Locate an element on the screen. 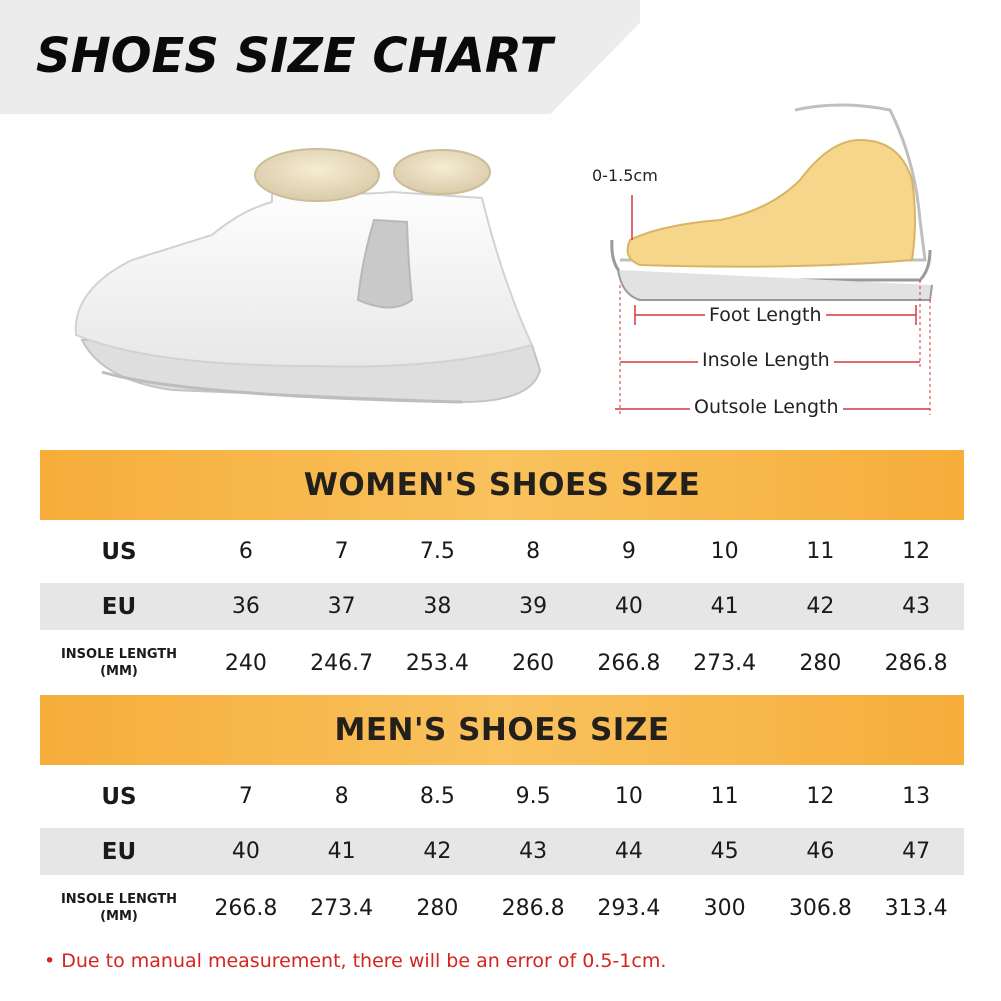 This screenshot has width=1001, height=1001. women-table-header: WOMEN'S SHOES SIZE is located at coordinates (502, 485).